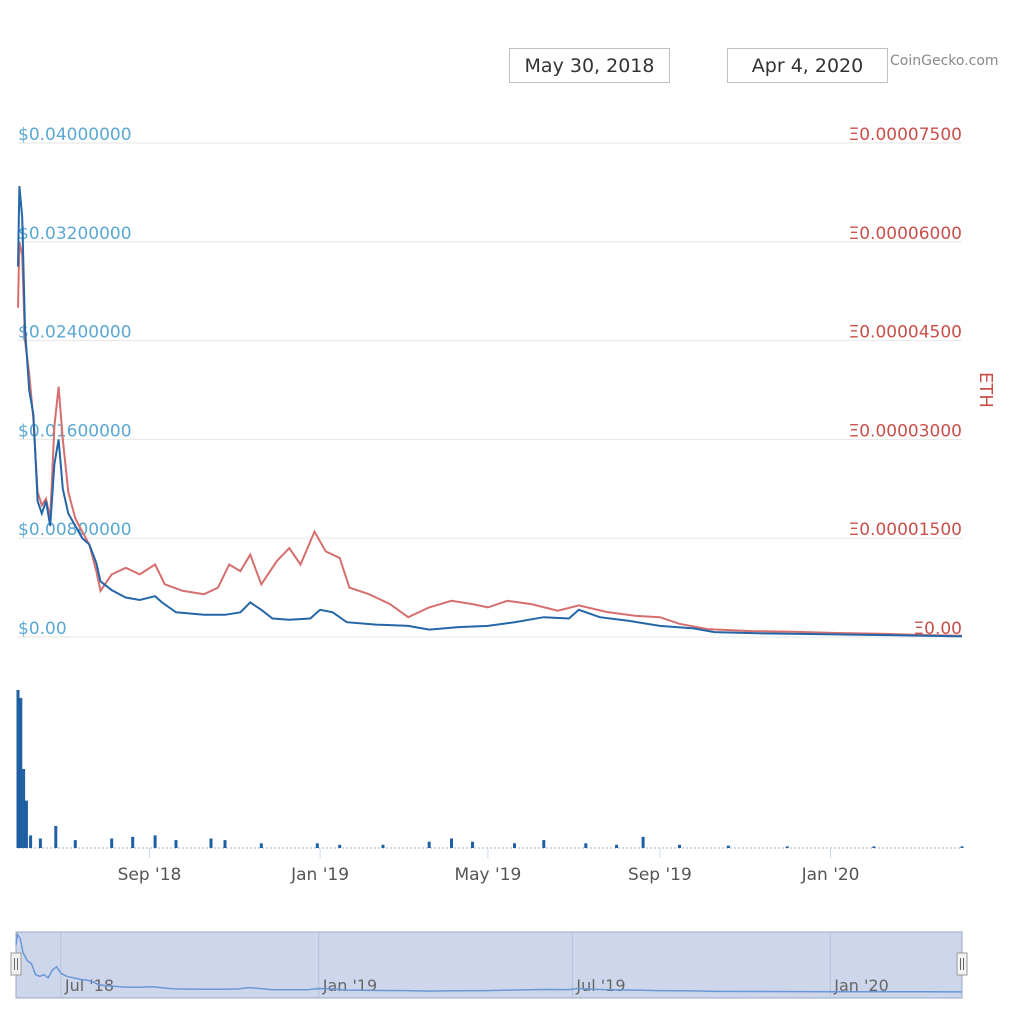 The height and width of the screenshot is (1024, 1024). I want to click on navigator-window, so click(489, 965).